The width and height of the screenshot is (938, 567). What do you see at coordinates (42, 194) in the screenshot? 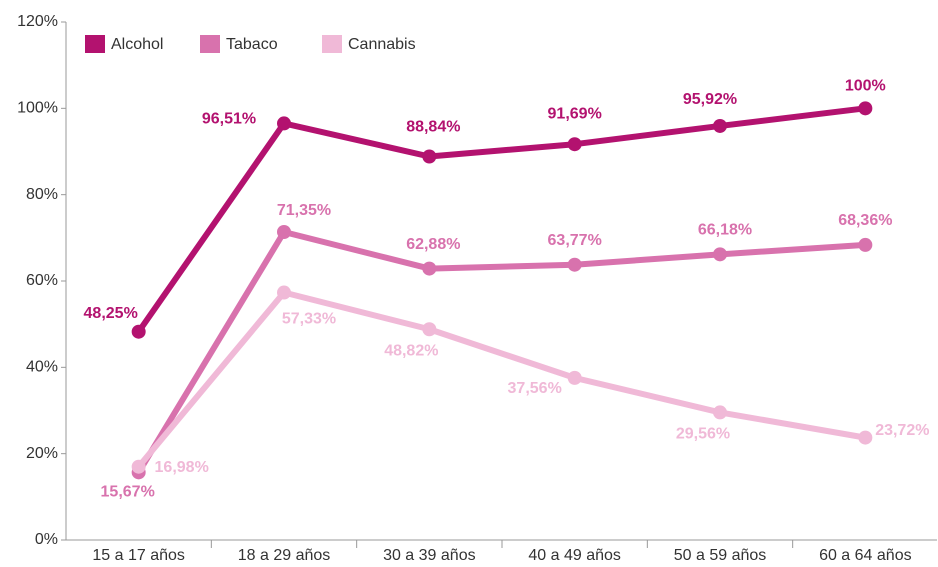
I see `y-tick-label: 80%` at bounding box center [42, 194].